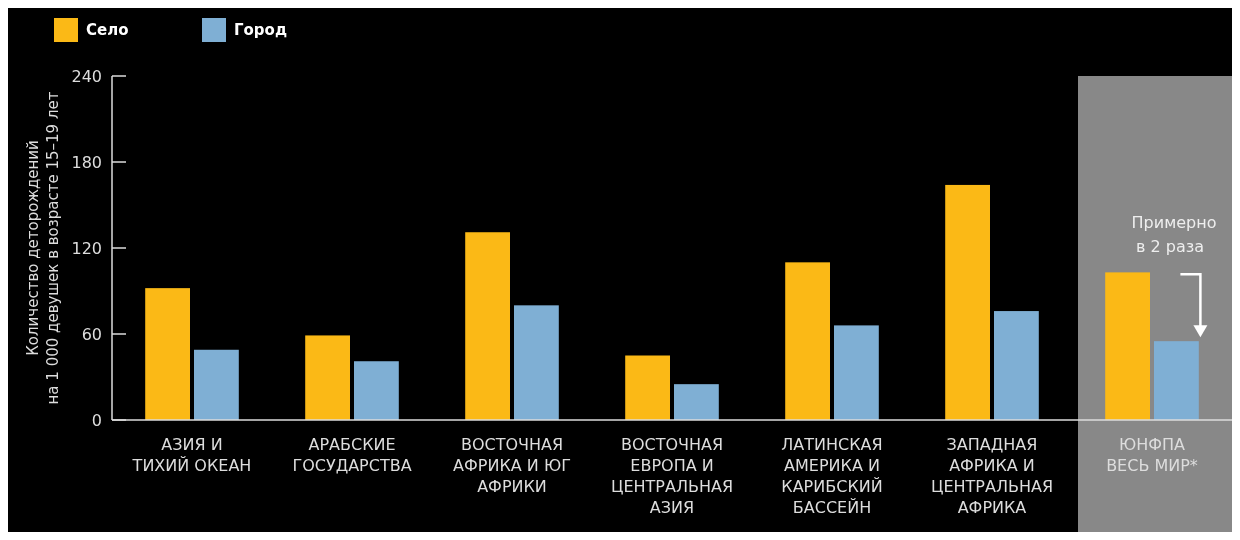 The height and width of the screenshot is (540, 1240). I want to click on y-tick-label: 180, so click(86, 162).